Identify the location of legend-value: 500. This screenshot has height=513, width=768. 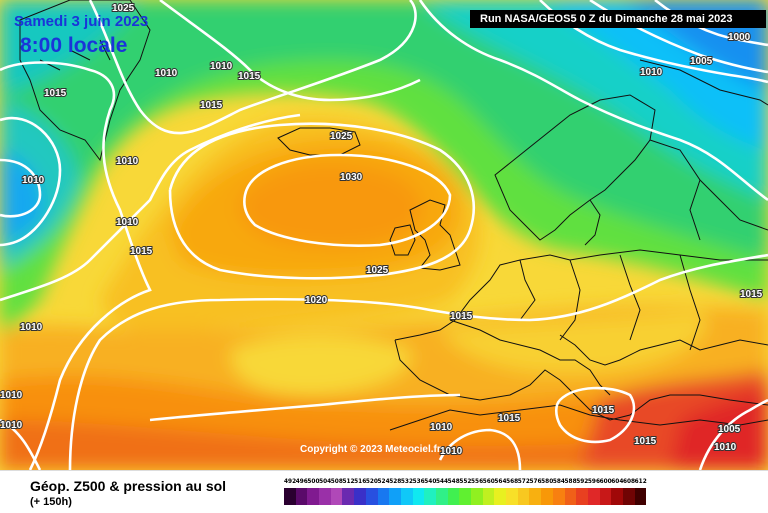
(313, 482).